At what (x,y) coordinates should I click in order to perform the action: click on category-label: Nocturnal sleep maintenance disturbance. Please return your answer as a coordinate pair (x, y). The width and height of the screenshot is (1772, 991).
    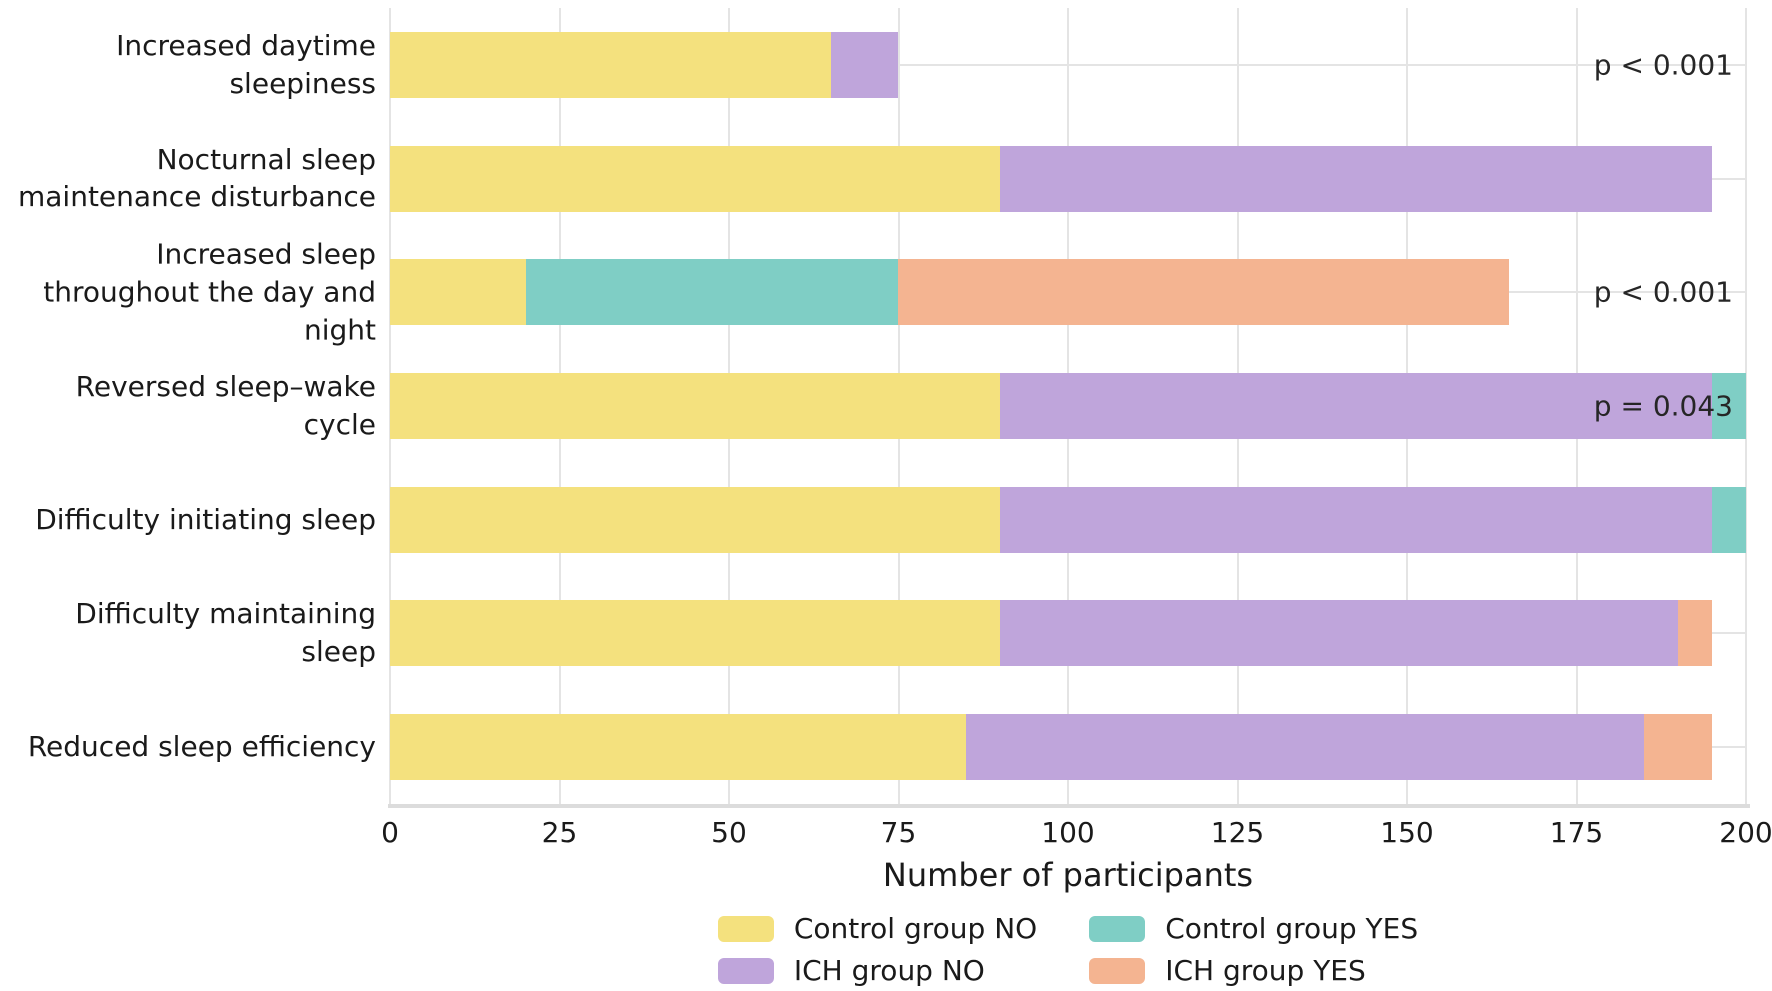
    Looking at the image, I should click on (196, 178).